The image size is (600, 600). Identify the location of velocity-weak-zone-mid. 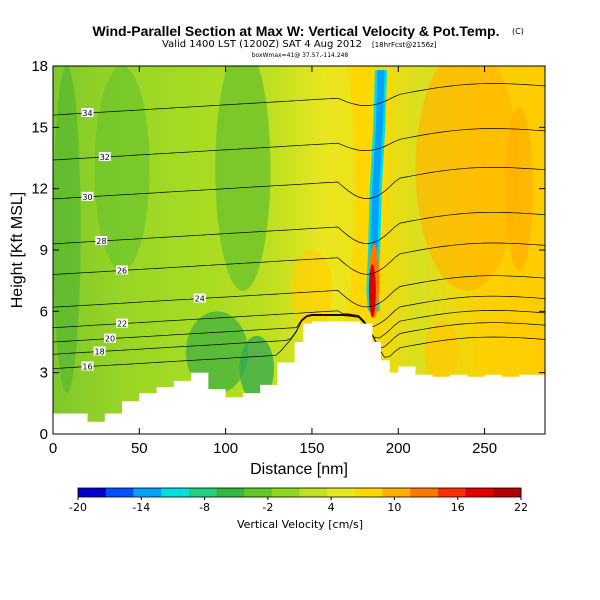
(243, 178).